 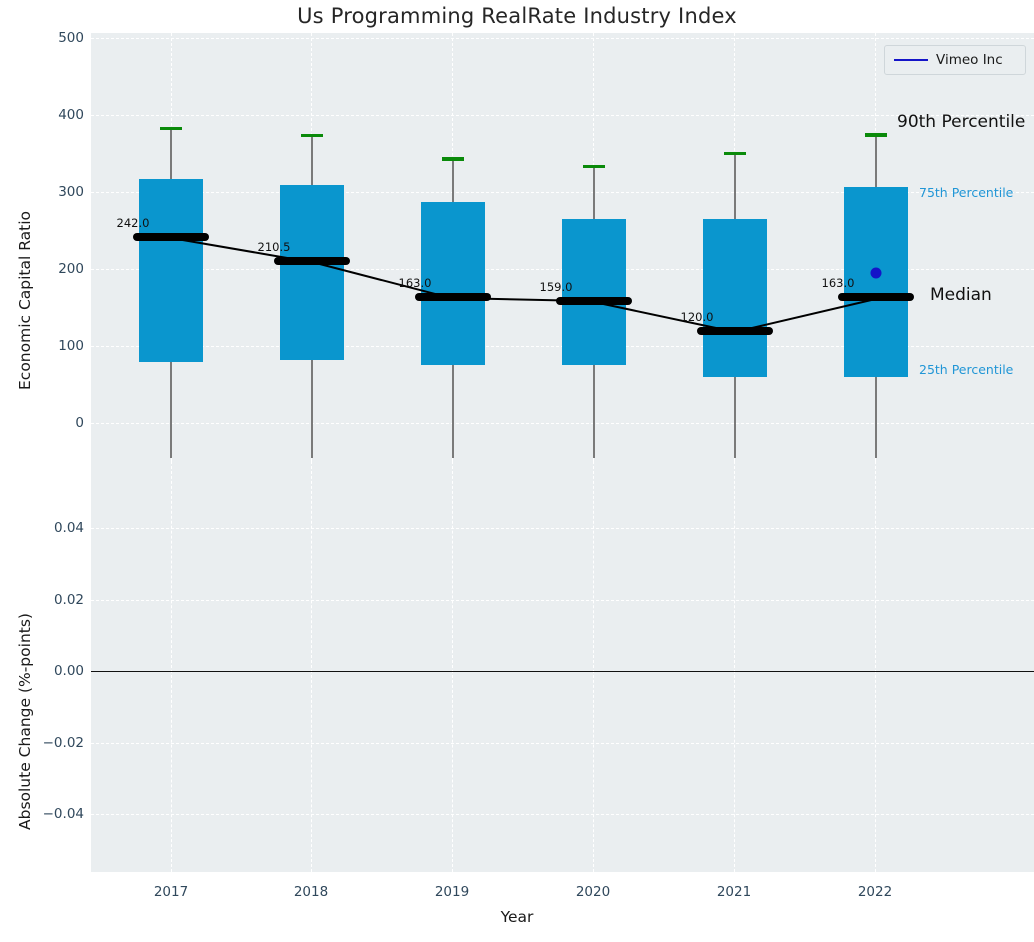 What do you see at coordinates (133, 222) in the screenshot?
I see `median-value-label: 242.0` at bounding box center [133, 222].